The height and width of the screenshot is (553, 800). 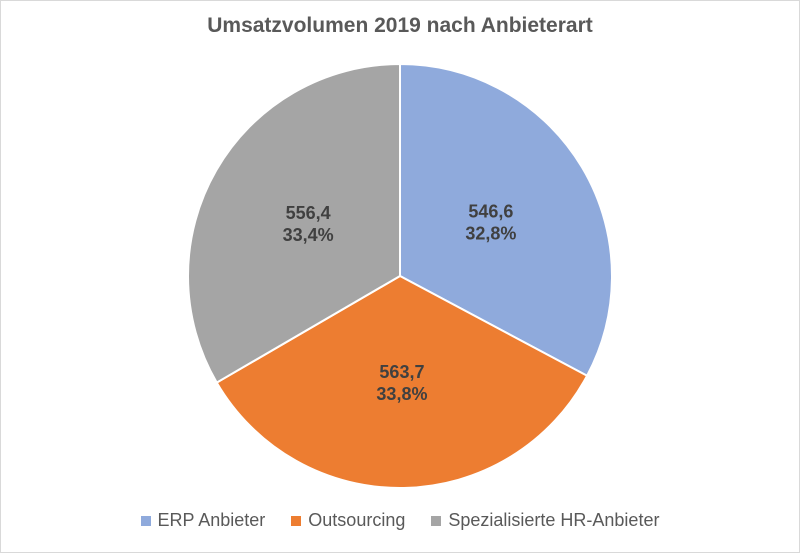 I want to click on slice-value-label-0: 546,6, so click(x=490, y=211).